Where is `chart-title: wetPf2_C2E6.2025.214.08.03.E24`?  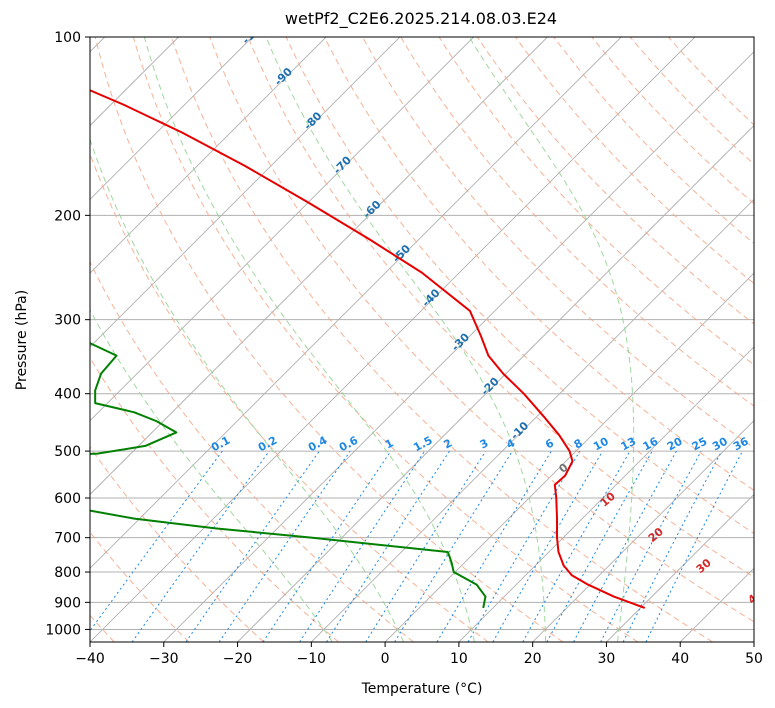 chart-title: wetPf2_C2E6.2025.214.08.03.E24 is located at coordinates (421, 19).